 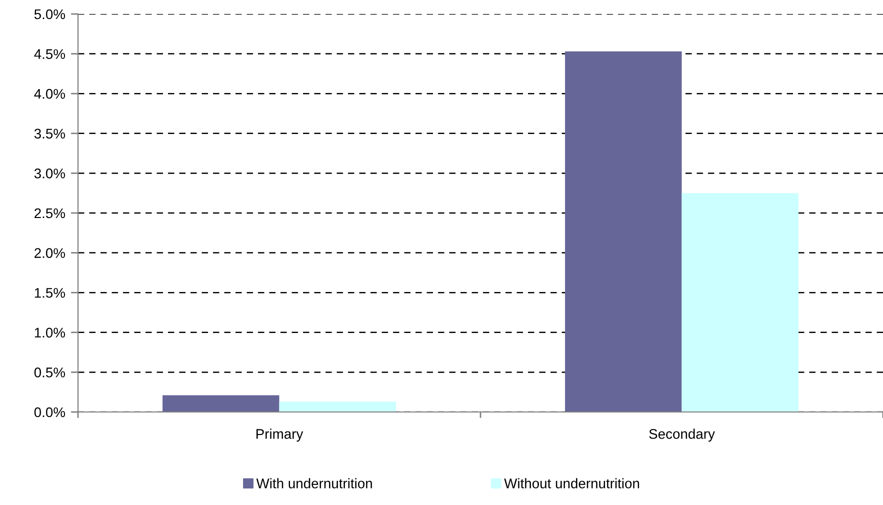 I want to click on y-tick-label: 2.5%, so click(x=50, y=213).